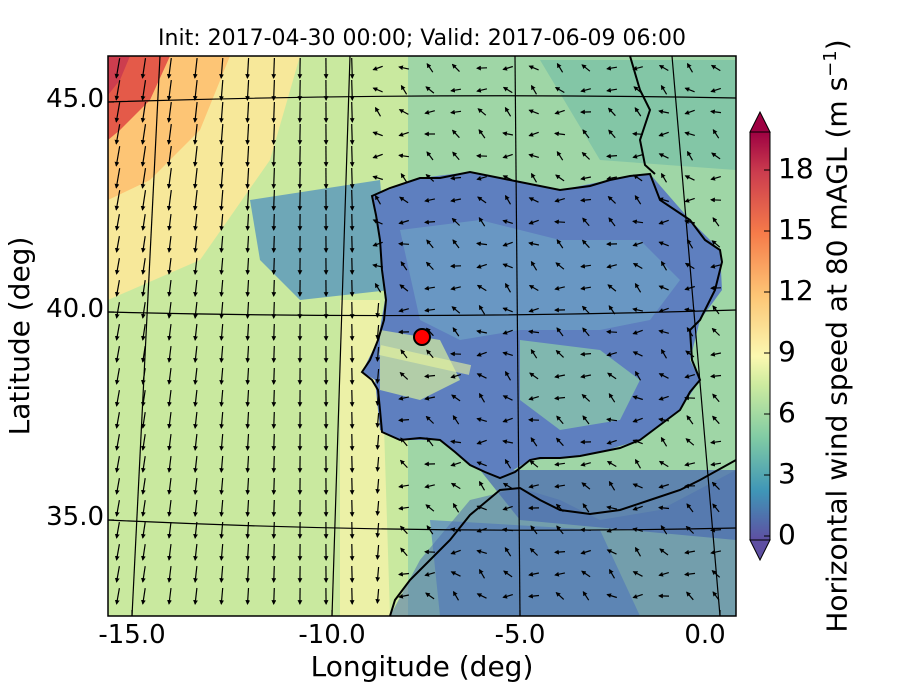 Image resolution: width=900 pixels, height=700 pixels. What do you see at coordinates (796, 168) in the screenshot?
I see `colorbar-tick-18: 18` at bounding box center [796, 168].